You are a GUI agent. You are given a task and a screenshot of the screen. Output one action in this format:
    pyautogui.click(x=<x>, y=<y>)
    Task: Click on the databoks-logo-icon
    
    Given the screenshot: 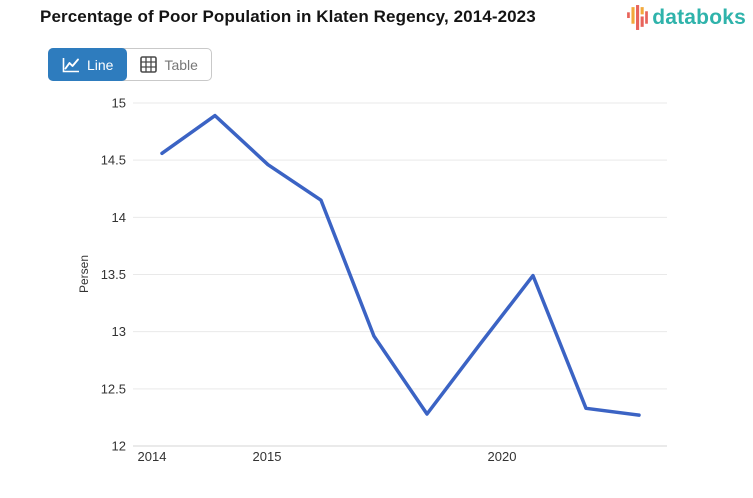 What is the action you would take?
    pyautogui.click(x=638, y=17)
    